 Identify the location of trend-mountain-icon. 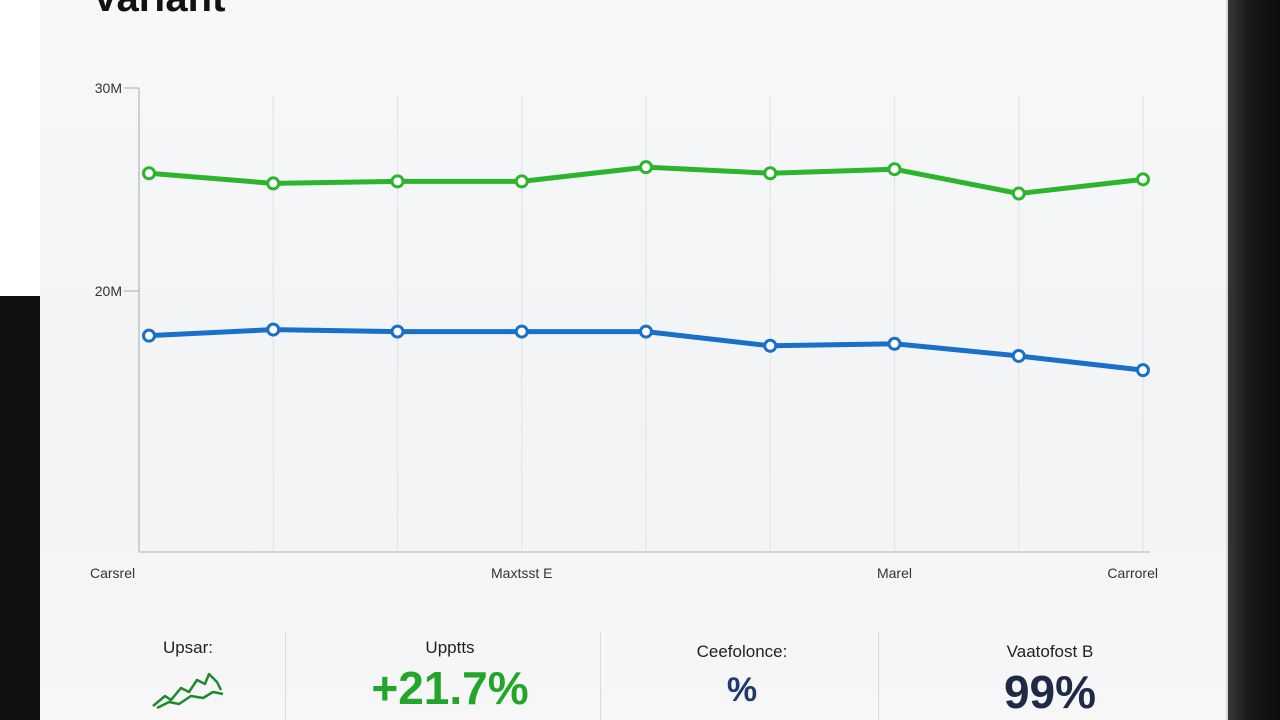
(188, 691).